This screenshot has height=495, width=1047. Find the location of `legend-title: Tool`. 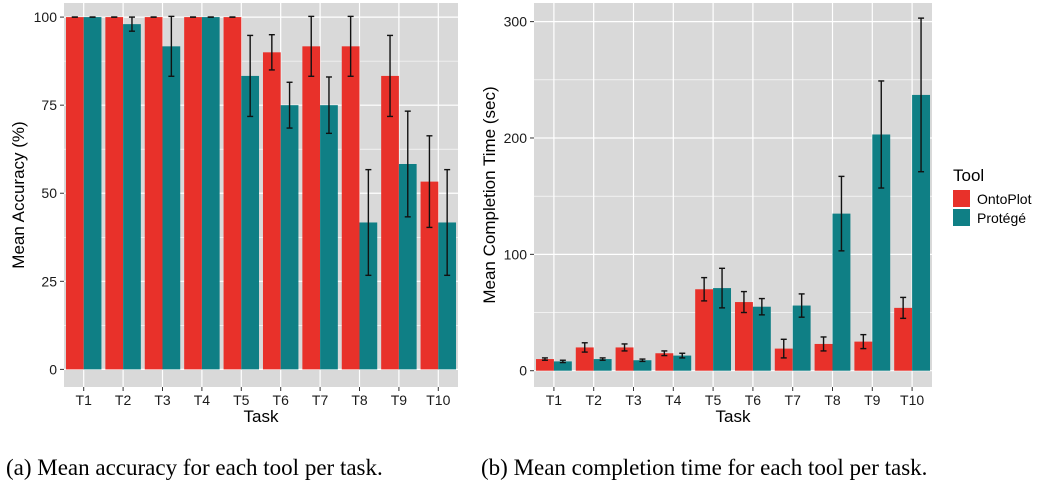

legend-title: Tool is located at coordinates (968, 175).